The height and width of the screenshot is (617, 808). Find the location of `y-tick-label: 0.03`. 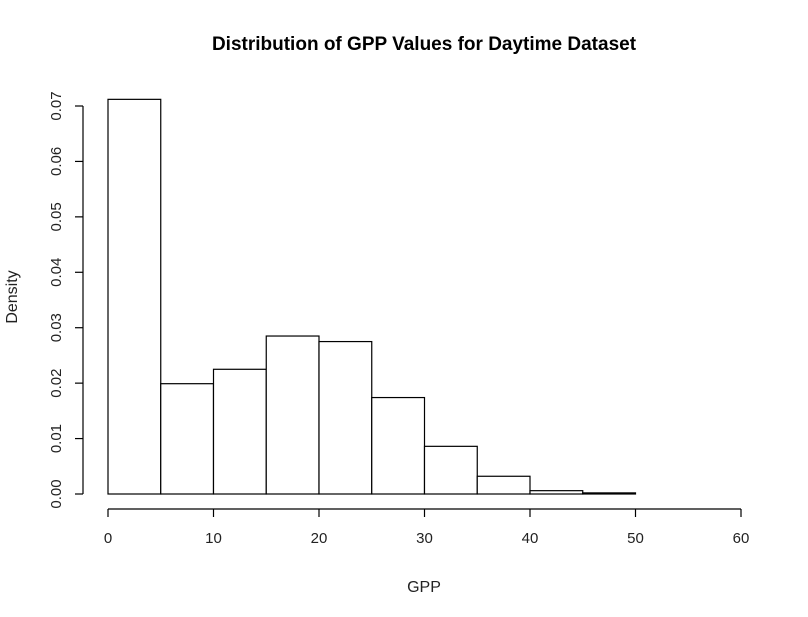

y-tick-label: 0.03 is located at coordinates (56, 327).